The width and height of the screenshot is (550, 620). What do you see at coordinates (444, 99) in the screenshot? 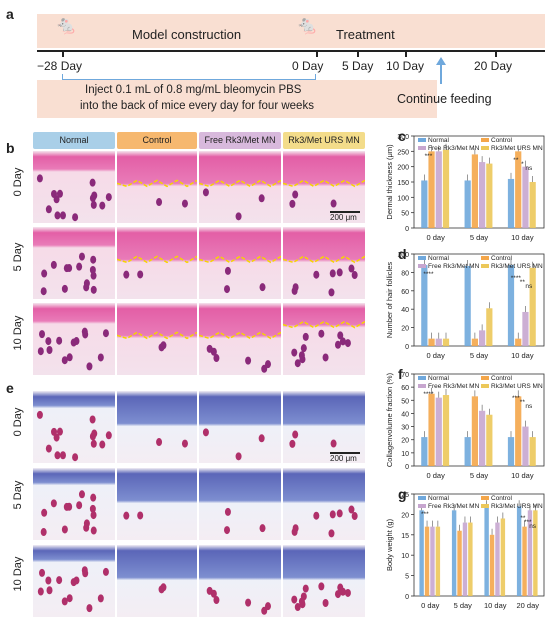
I see `continue-feeding-label: Continue feeding` at bounding box center [444, 99].